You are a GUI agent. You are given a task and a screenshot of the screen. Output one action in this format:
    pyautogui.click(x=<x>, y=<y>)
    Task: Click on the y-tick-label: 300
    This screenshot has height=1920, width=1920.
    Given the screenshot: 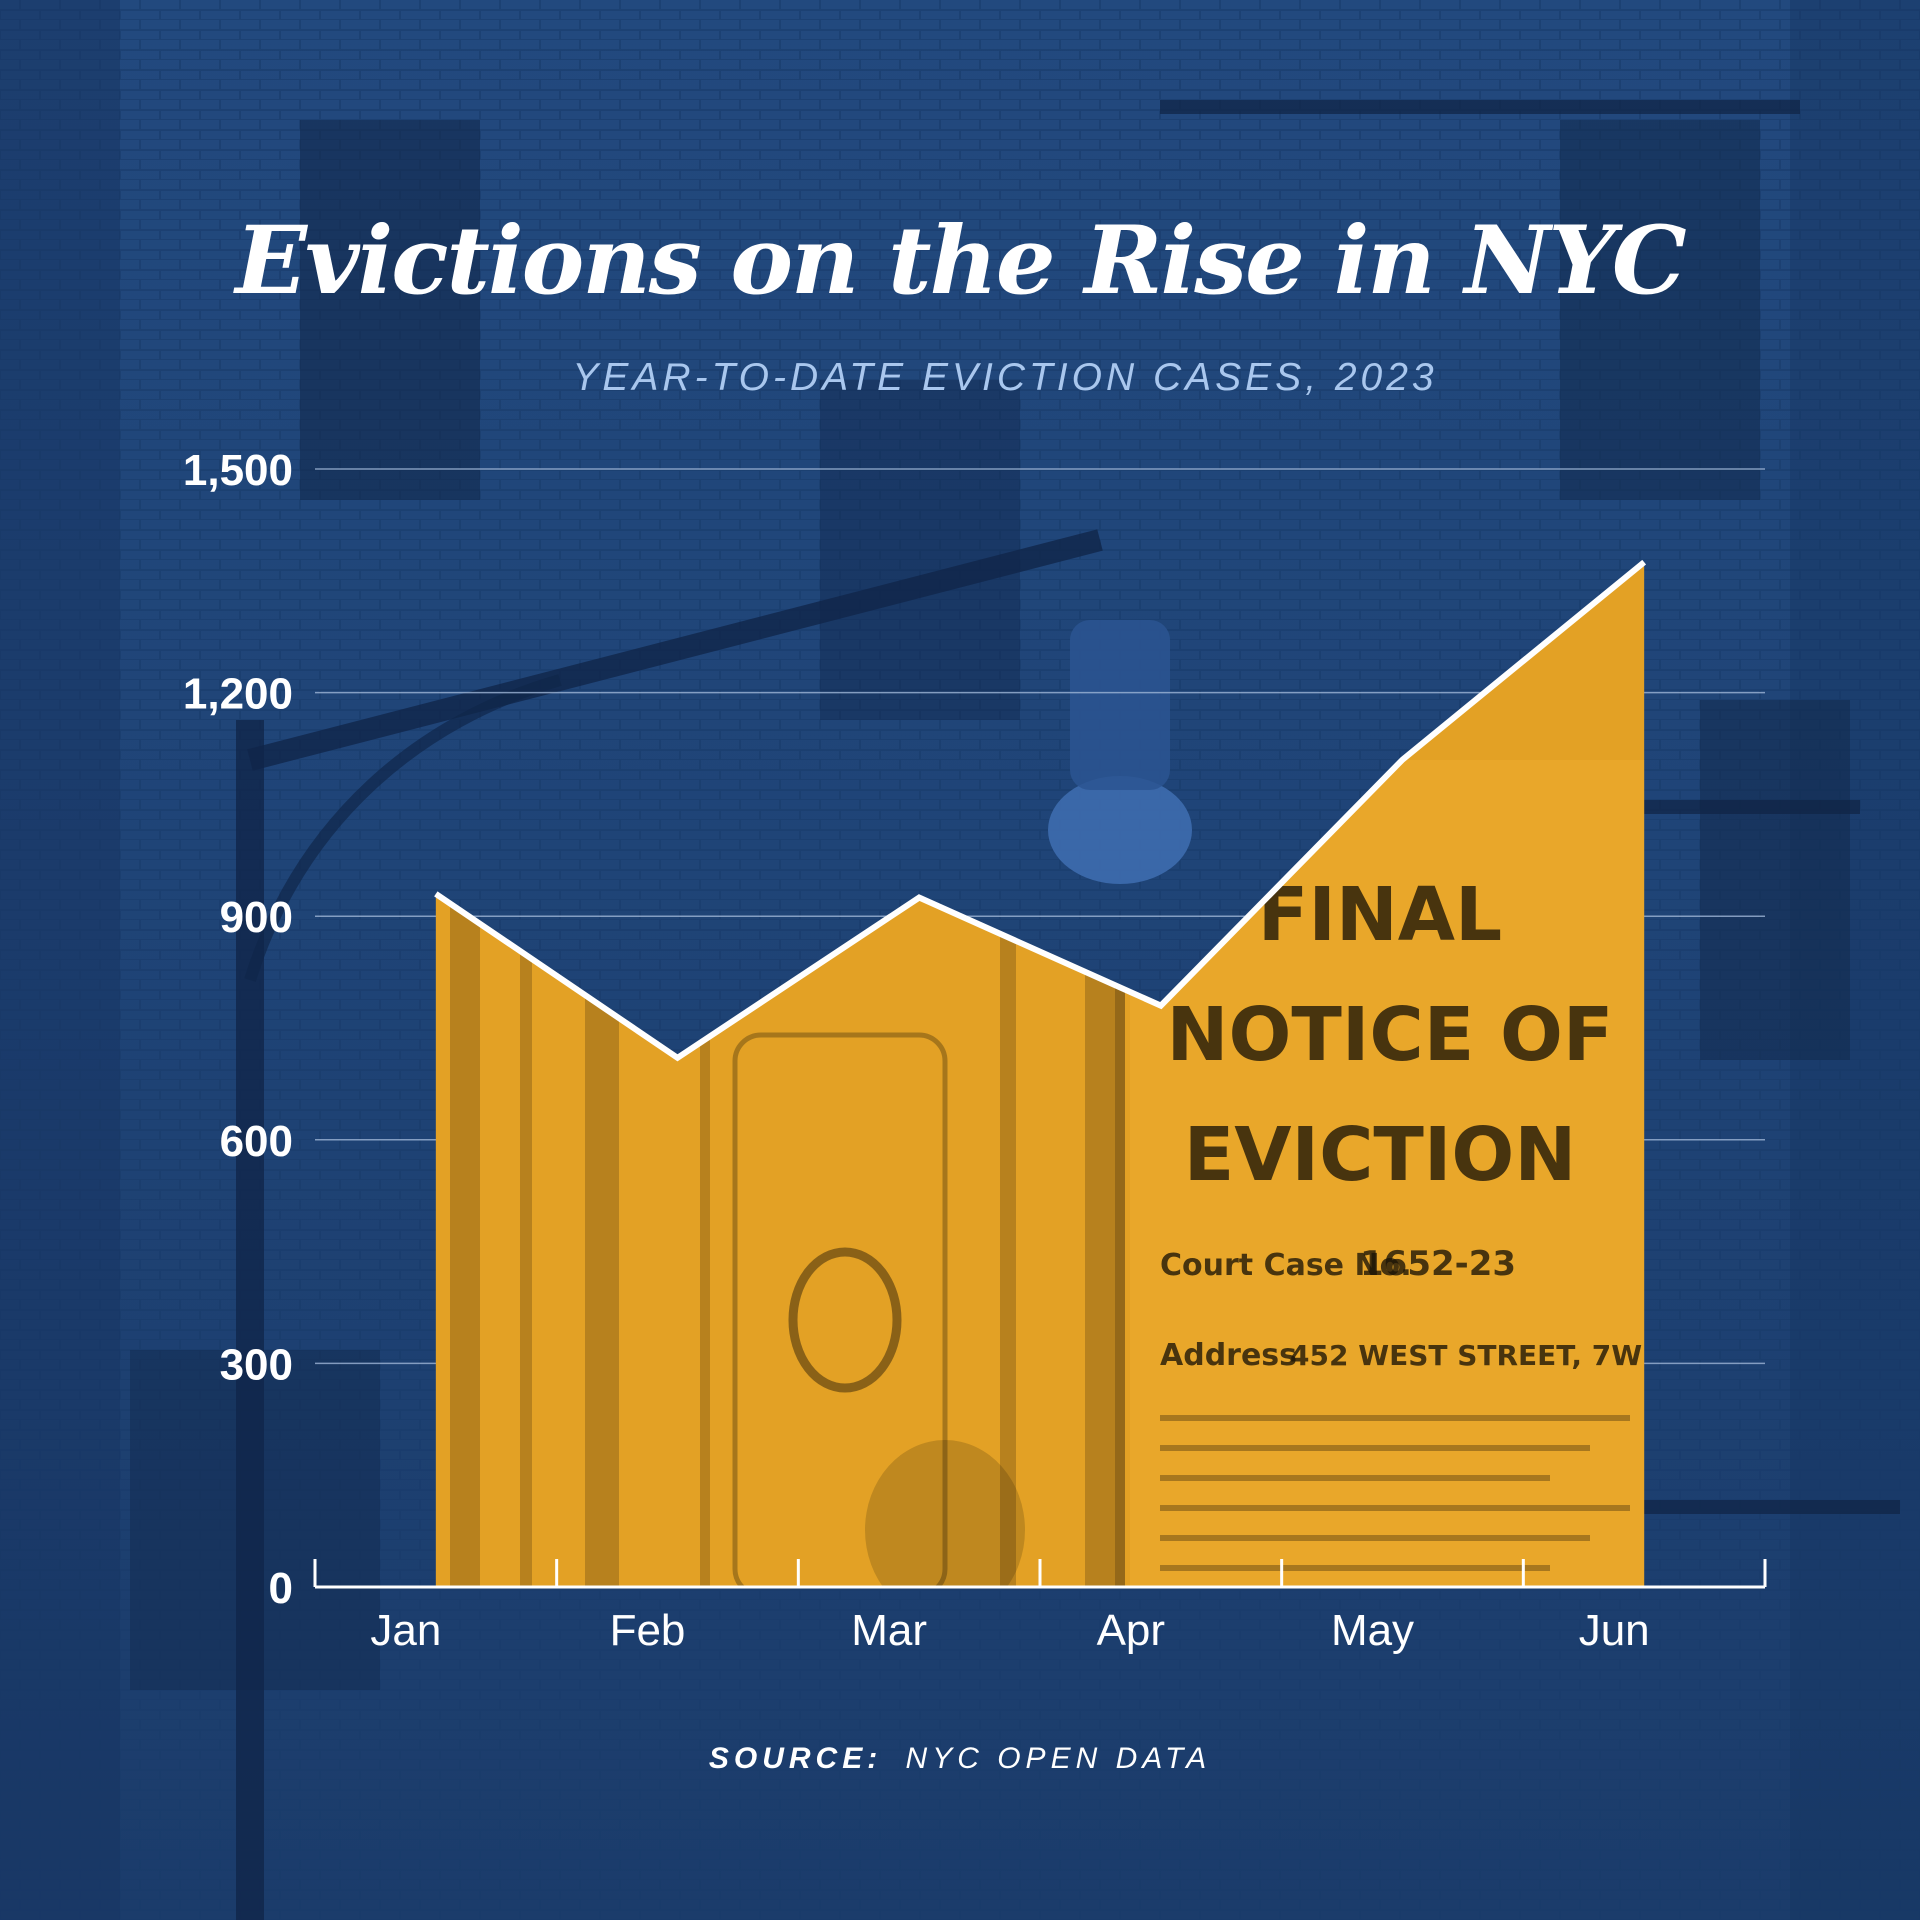 What is the action you would take?
    pyautogui.click(x=256, y=1364)
    